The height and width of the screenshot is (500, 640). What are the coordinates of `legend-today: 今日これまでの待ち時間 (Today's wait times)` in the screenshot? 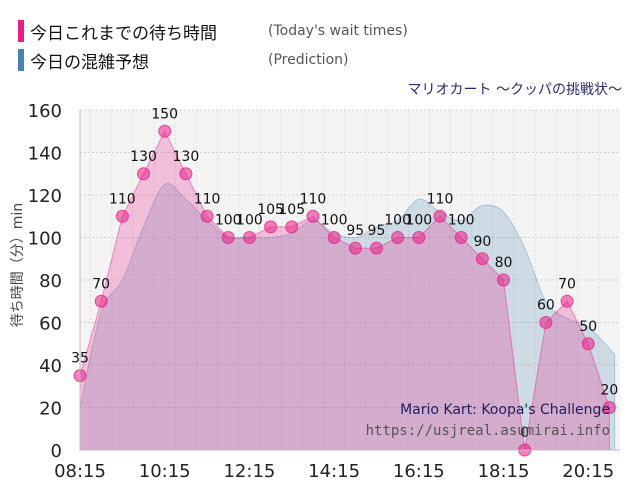 It's located at (213, 31).